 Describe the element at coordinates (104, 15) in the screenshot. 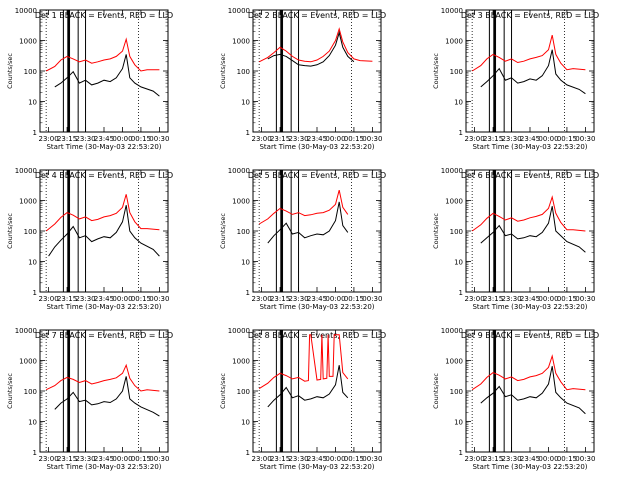

I see `panel-title: Det 1 BLACK = Events, RED = LLD` at that location.